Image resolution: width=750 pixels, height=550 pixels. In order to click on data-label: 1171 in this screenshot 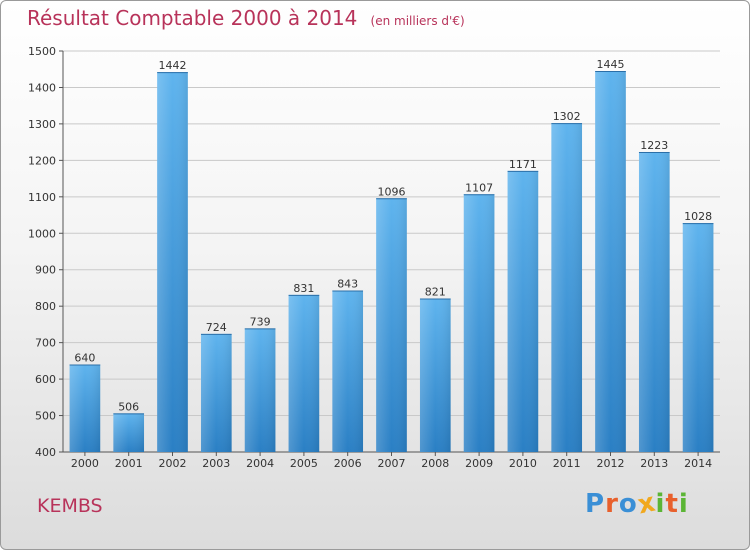, I will do `click(523, 164)`.